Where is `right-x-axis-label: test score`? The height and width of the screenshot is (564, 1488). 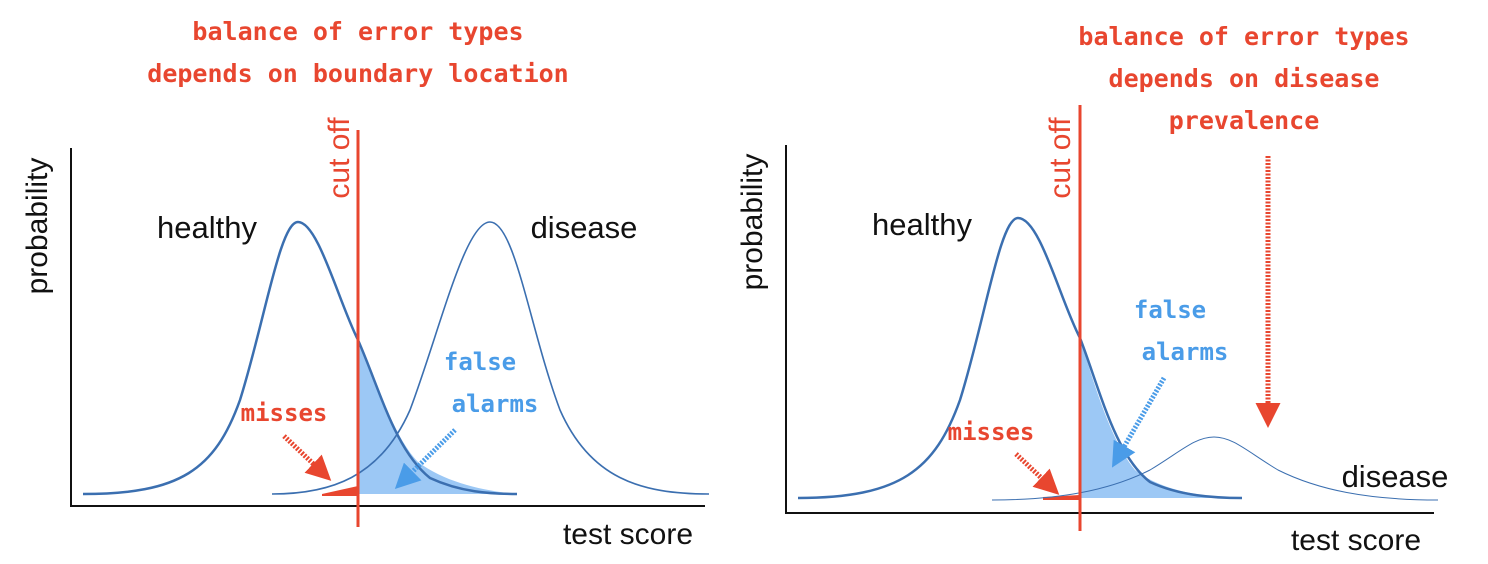
right-x-axis-label: test score is located at coordinates (1356, 540).